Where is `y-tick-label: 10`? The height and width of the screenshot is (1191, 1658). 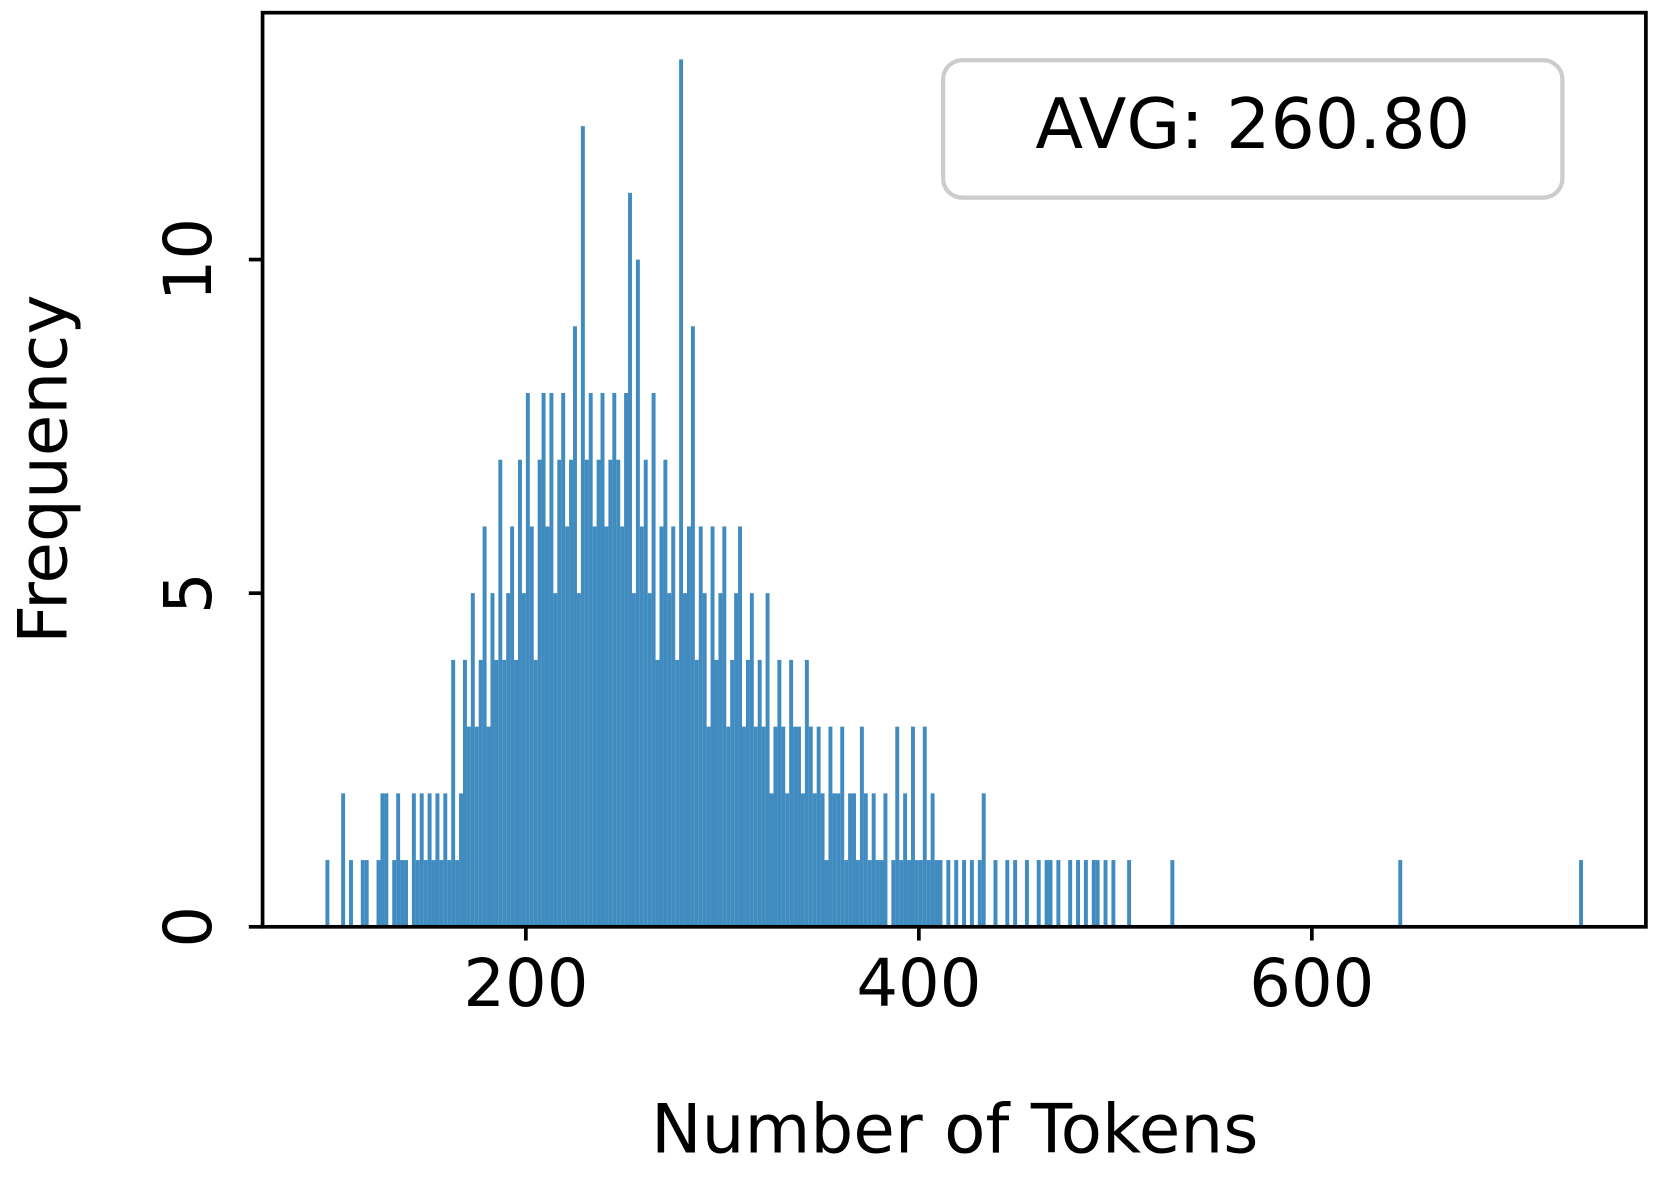
y-tick-label: 10 is located at coordinates (189, 259).